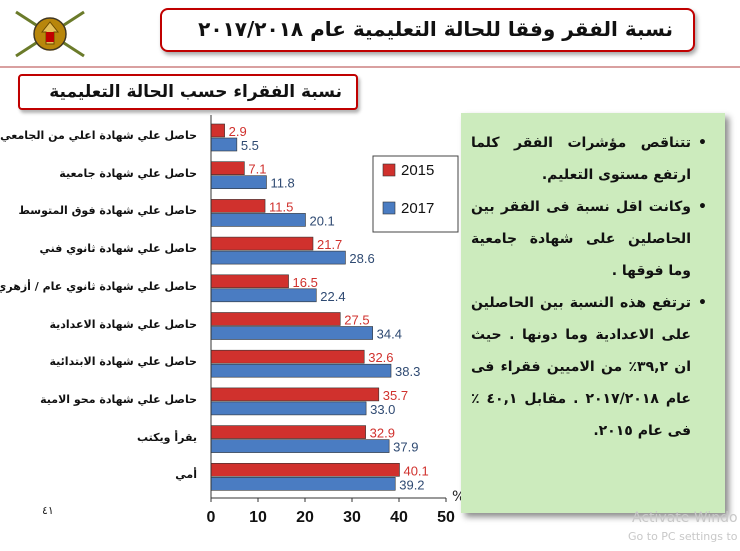 This screenshot has height=551, width=740. I want to click on category-label: حاصل علي شهادة ثانوي عام / أزهري, so click(98, 286).